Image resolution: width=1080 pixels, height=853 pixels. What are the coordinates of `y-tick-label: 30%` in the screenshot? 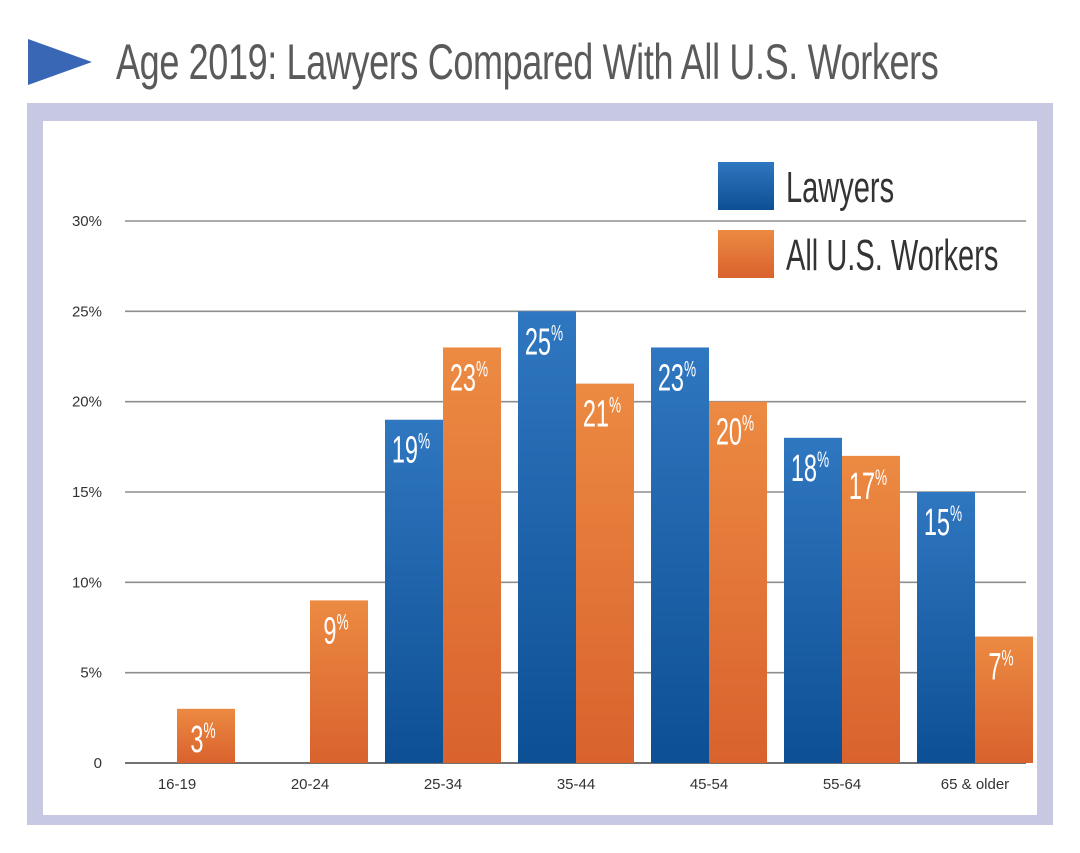 It's located at (87, 221).